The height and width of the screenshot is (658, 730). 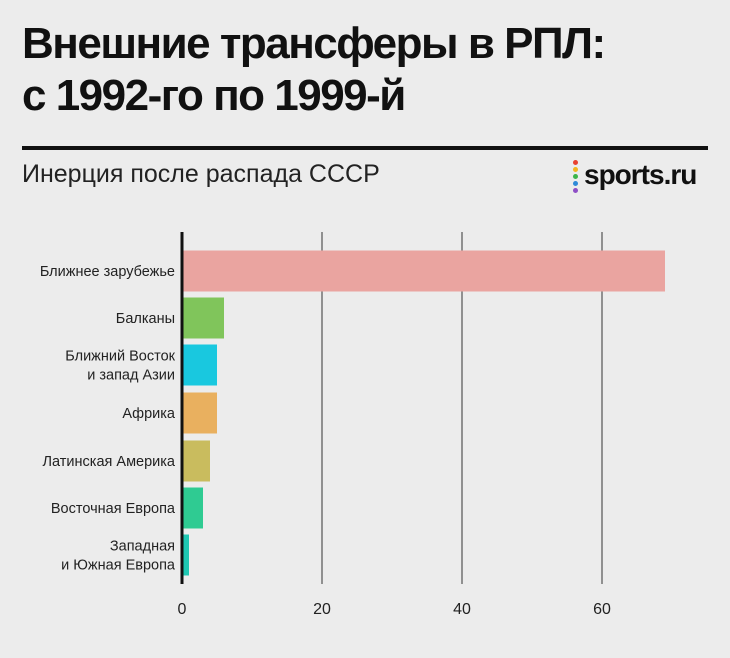 I want to click on chart-subtitle: Инерция после распада СССР, so click(x=201, y=174).